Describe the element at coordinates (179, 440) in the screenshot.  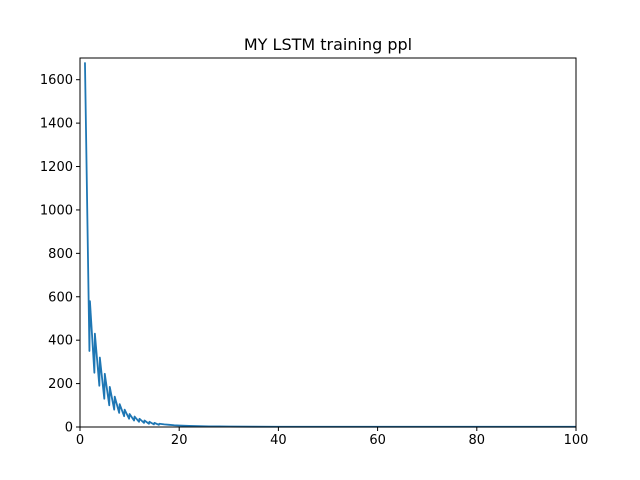
I see `x-tick-label-20: 20` at that location.